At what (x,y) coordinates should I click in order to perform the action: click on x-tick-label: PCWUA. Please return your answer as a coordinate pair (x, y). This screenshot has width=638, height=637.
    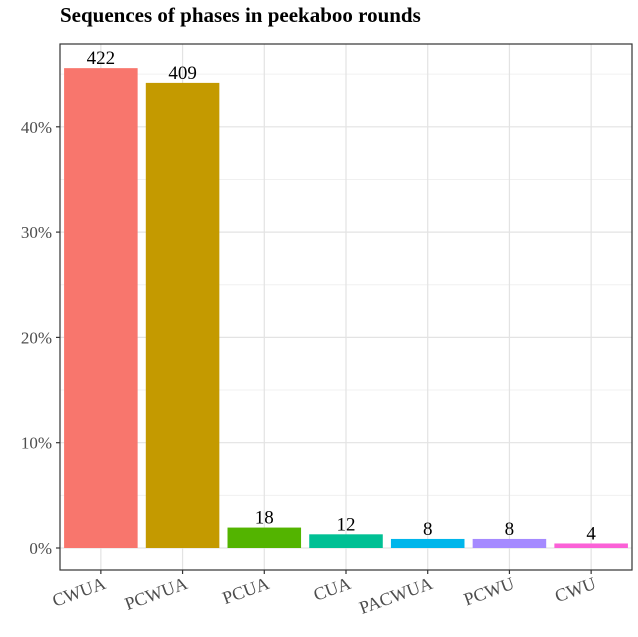
    Looking at the image, I should click on (156, 593).